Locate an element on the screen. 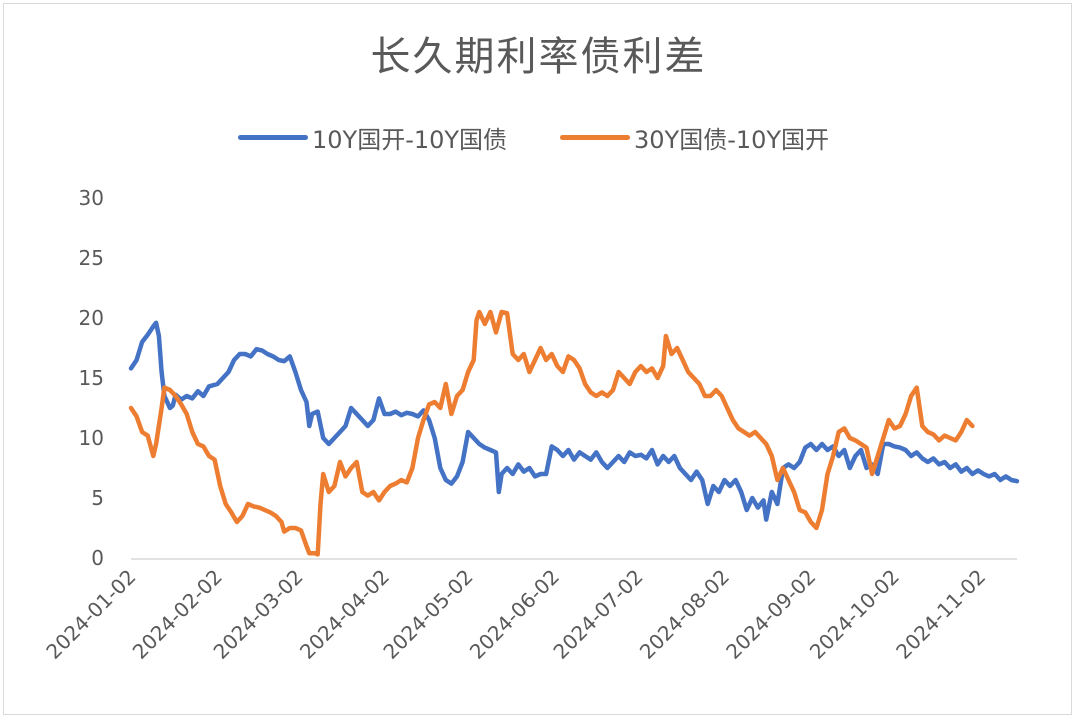 Image resolution: width=1077 pixels, height=720 pixels. y-tick-label: 25 is located at coordinates (91, 258).